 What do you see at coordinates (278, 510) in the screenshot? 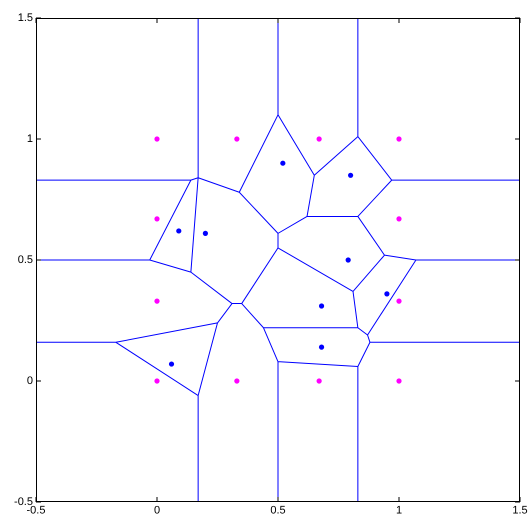
I see `x-tick-label: 0.5` at bounding box center [278, 510].